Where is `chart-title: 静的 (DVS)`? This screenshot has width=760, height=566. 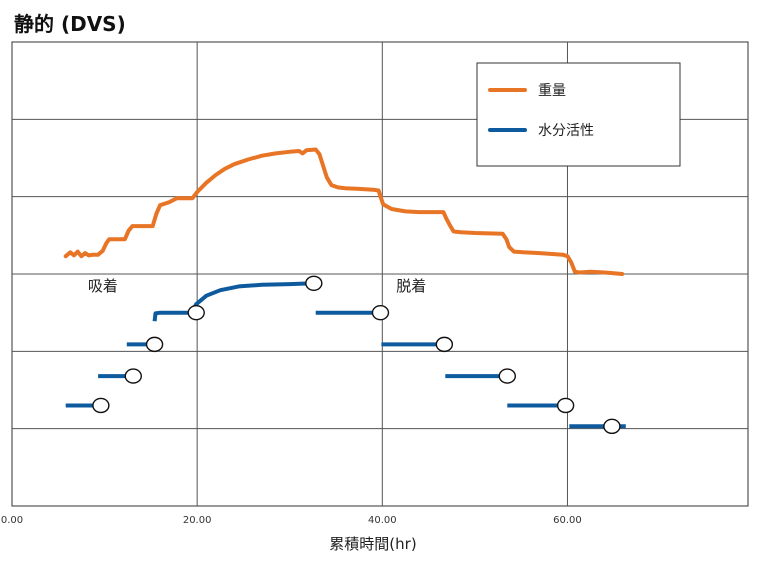 chart-title: 静的 (DVS) is located at coordinates (70, 24).